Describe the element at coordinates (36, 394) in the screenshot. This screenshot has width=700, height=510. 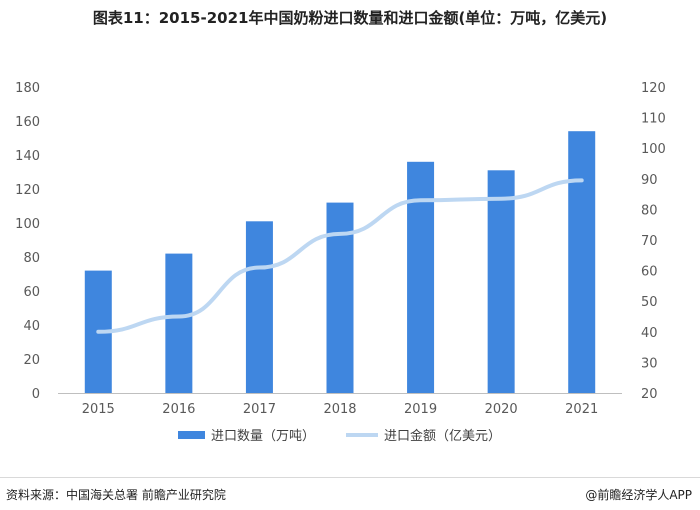
I see `left-tick-label: 0` at that location.